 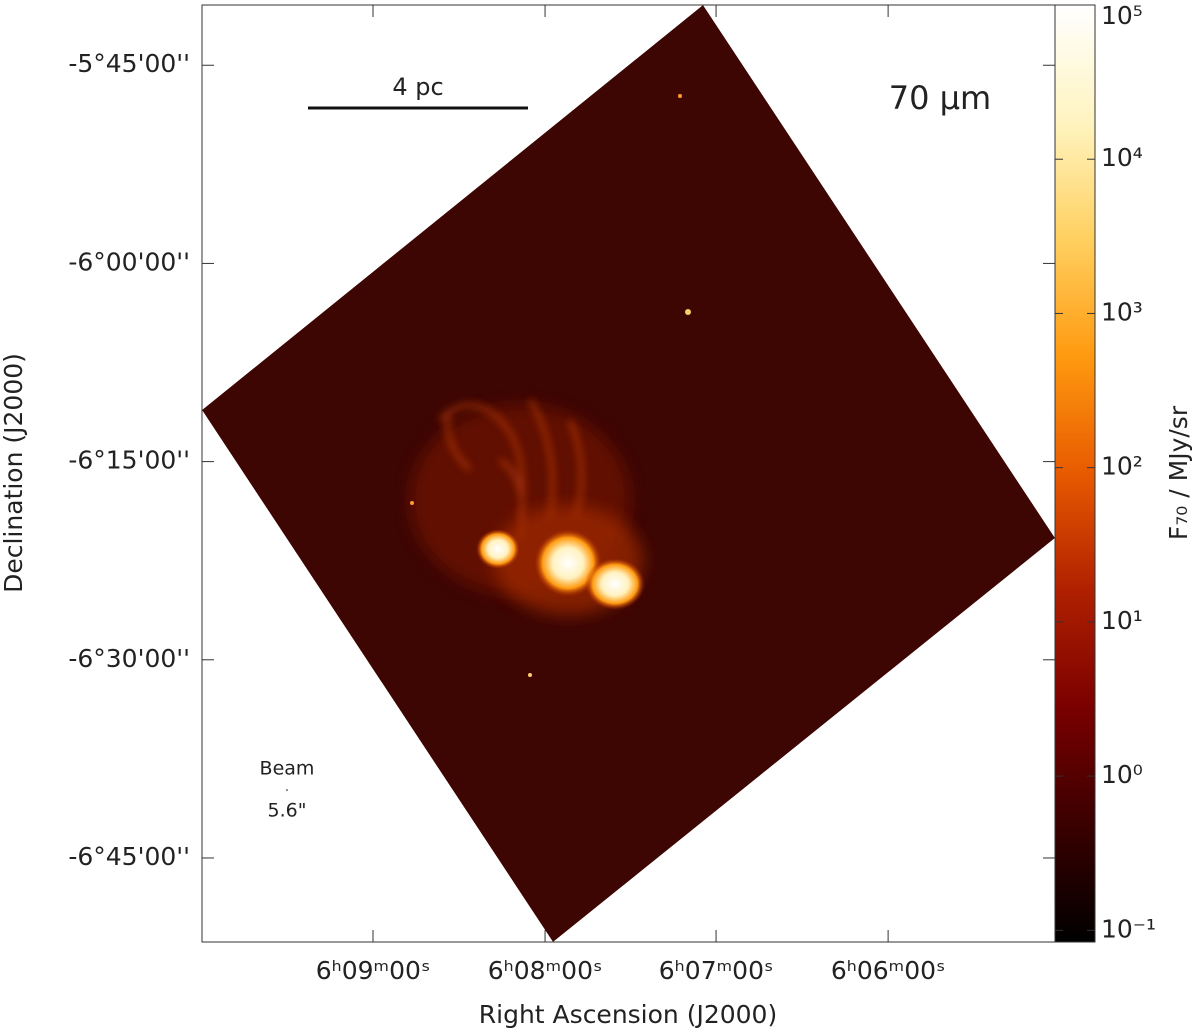 I want to click on y-tick-label: -6°00'00'', so click(x=129, y=261).